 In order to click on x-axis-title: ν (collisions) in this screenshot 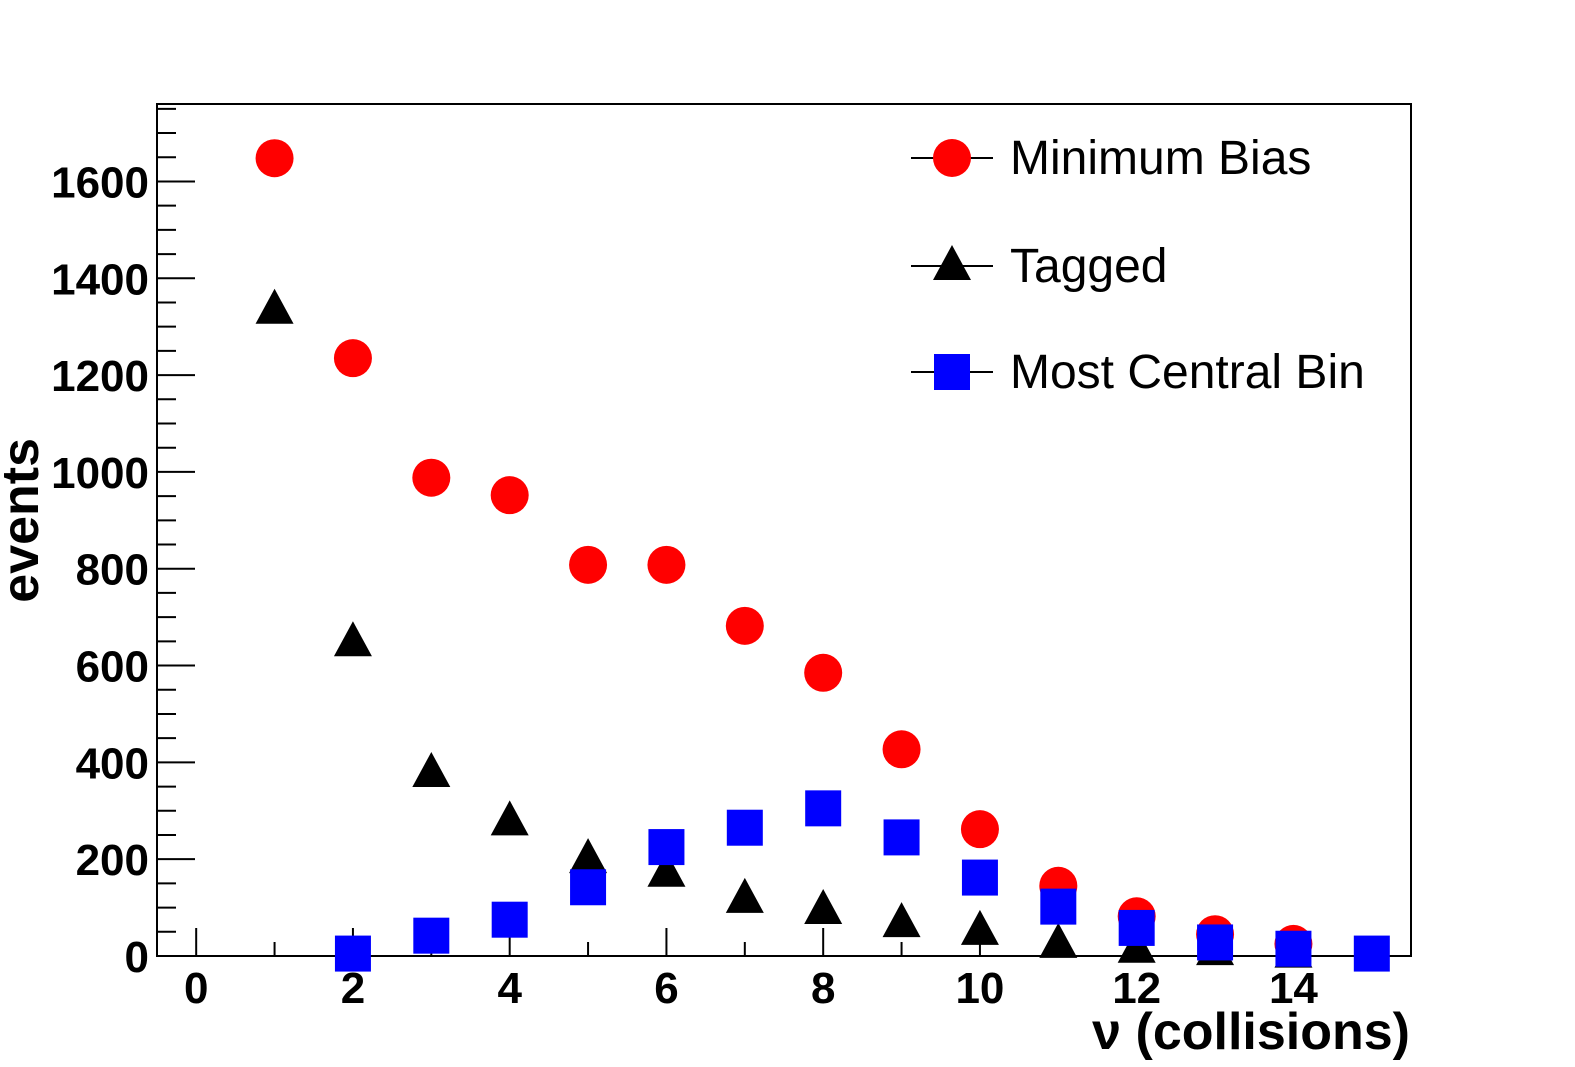, I will do `click(1251, 1032)`.